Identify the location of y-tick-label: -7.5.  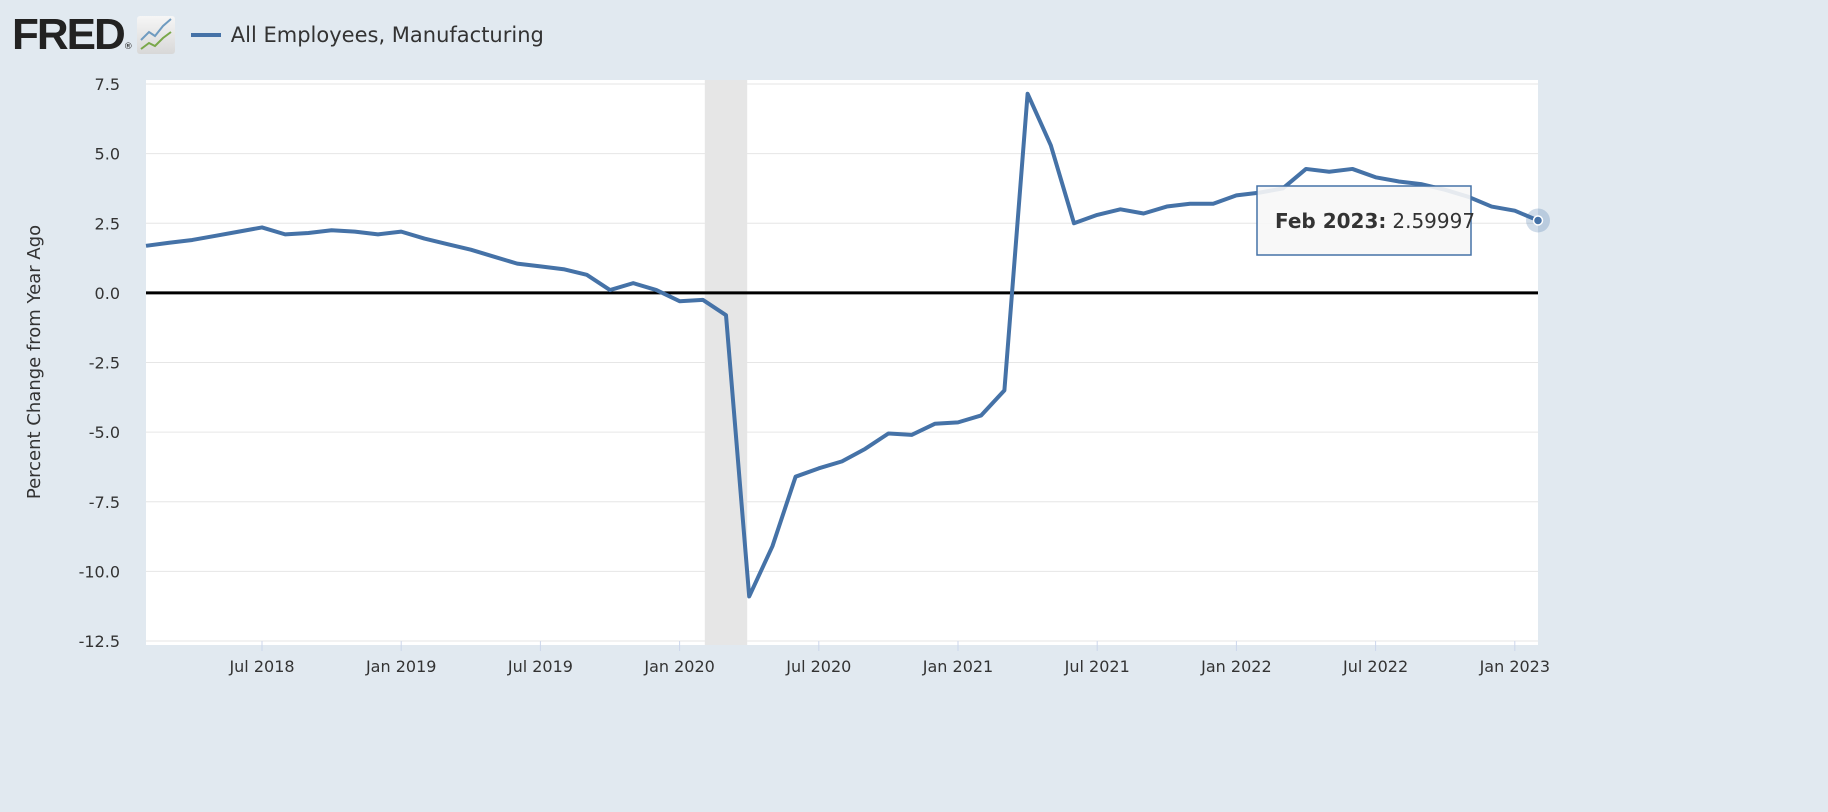
(104, 502).